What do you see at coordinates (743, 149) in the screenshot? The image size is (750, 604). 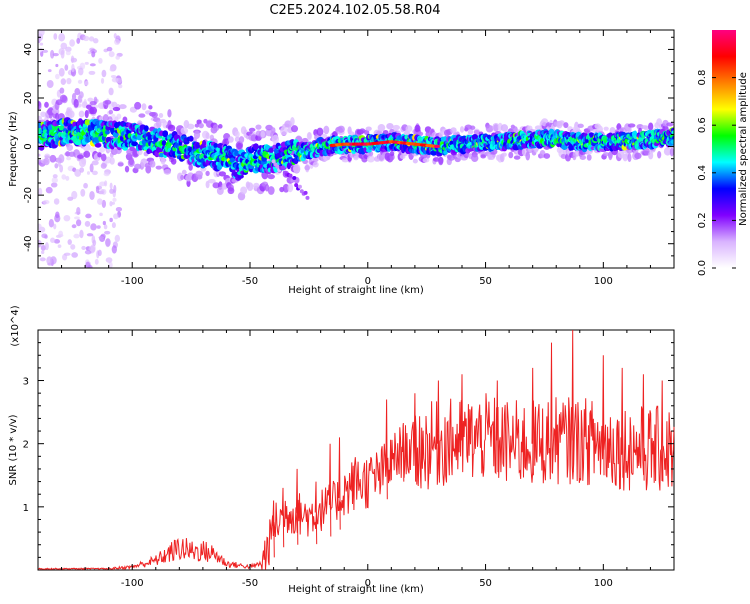 I see `colorbar-label: Normalized spectral amplitude` at bounding box center [743, 149].